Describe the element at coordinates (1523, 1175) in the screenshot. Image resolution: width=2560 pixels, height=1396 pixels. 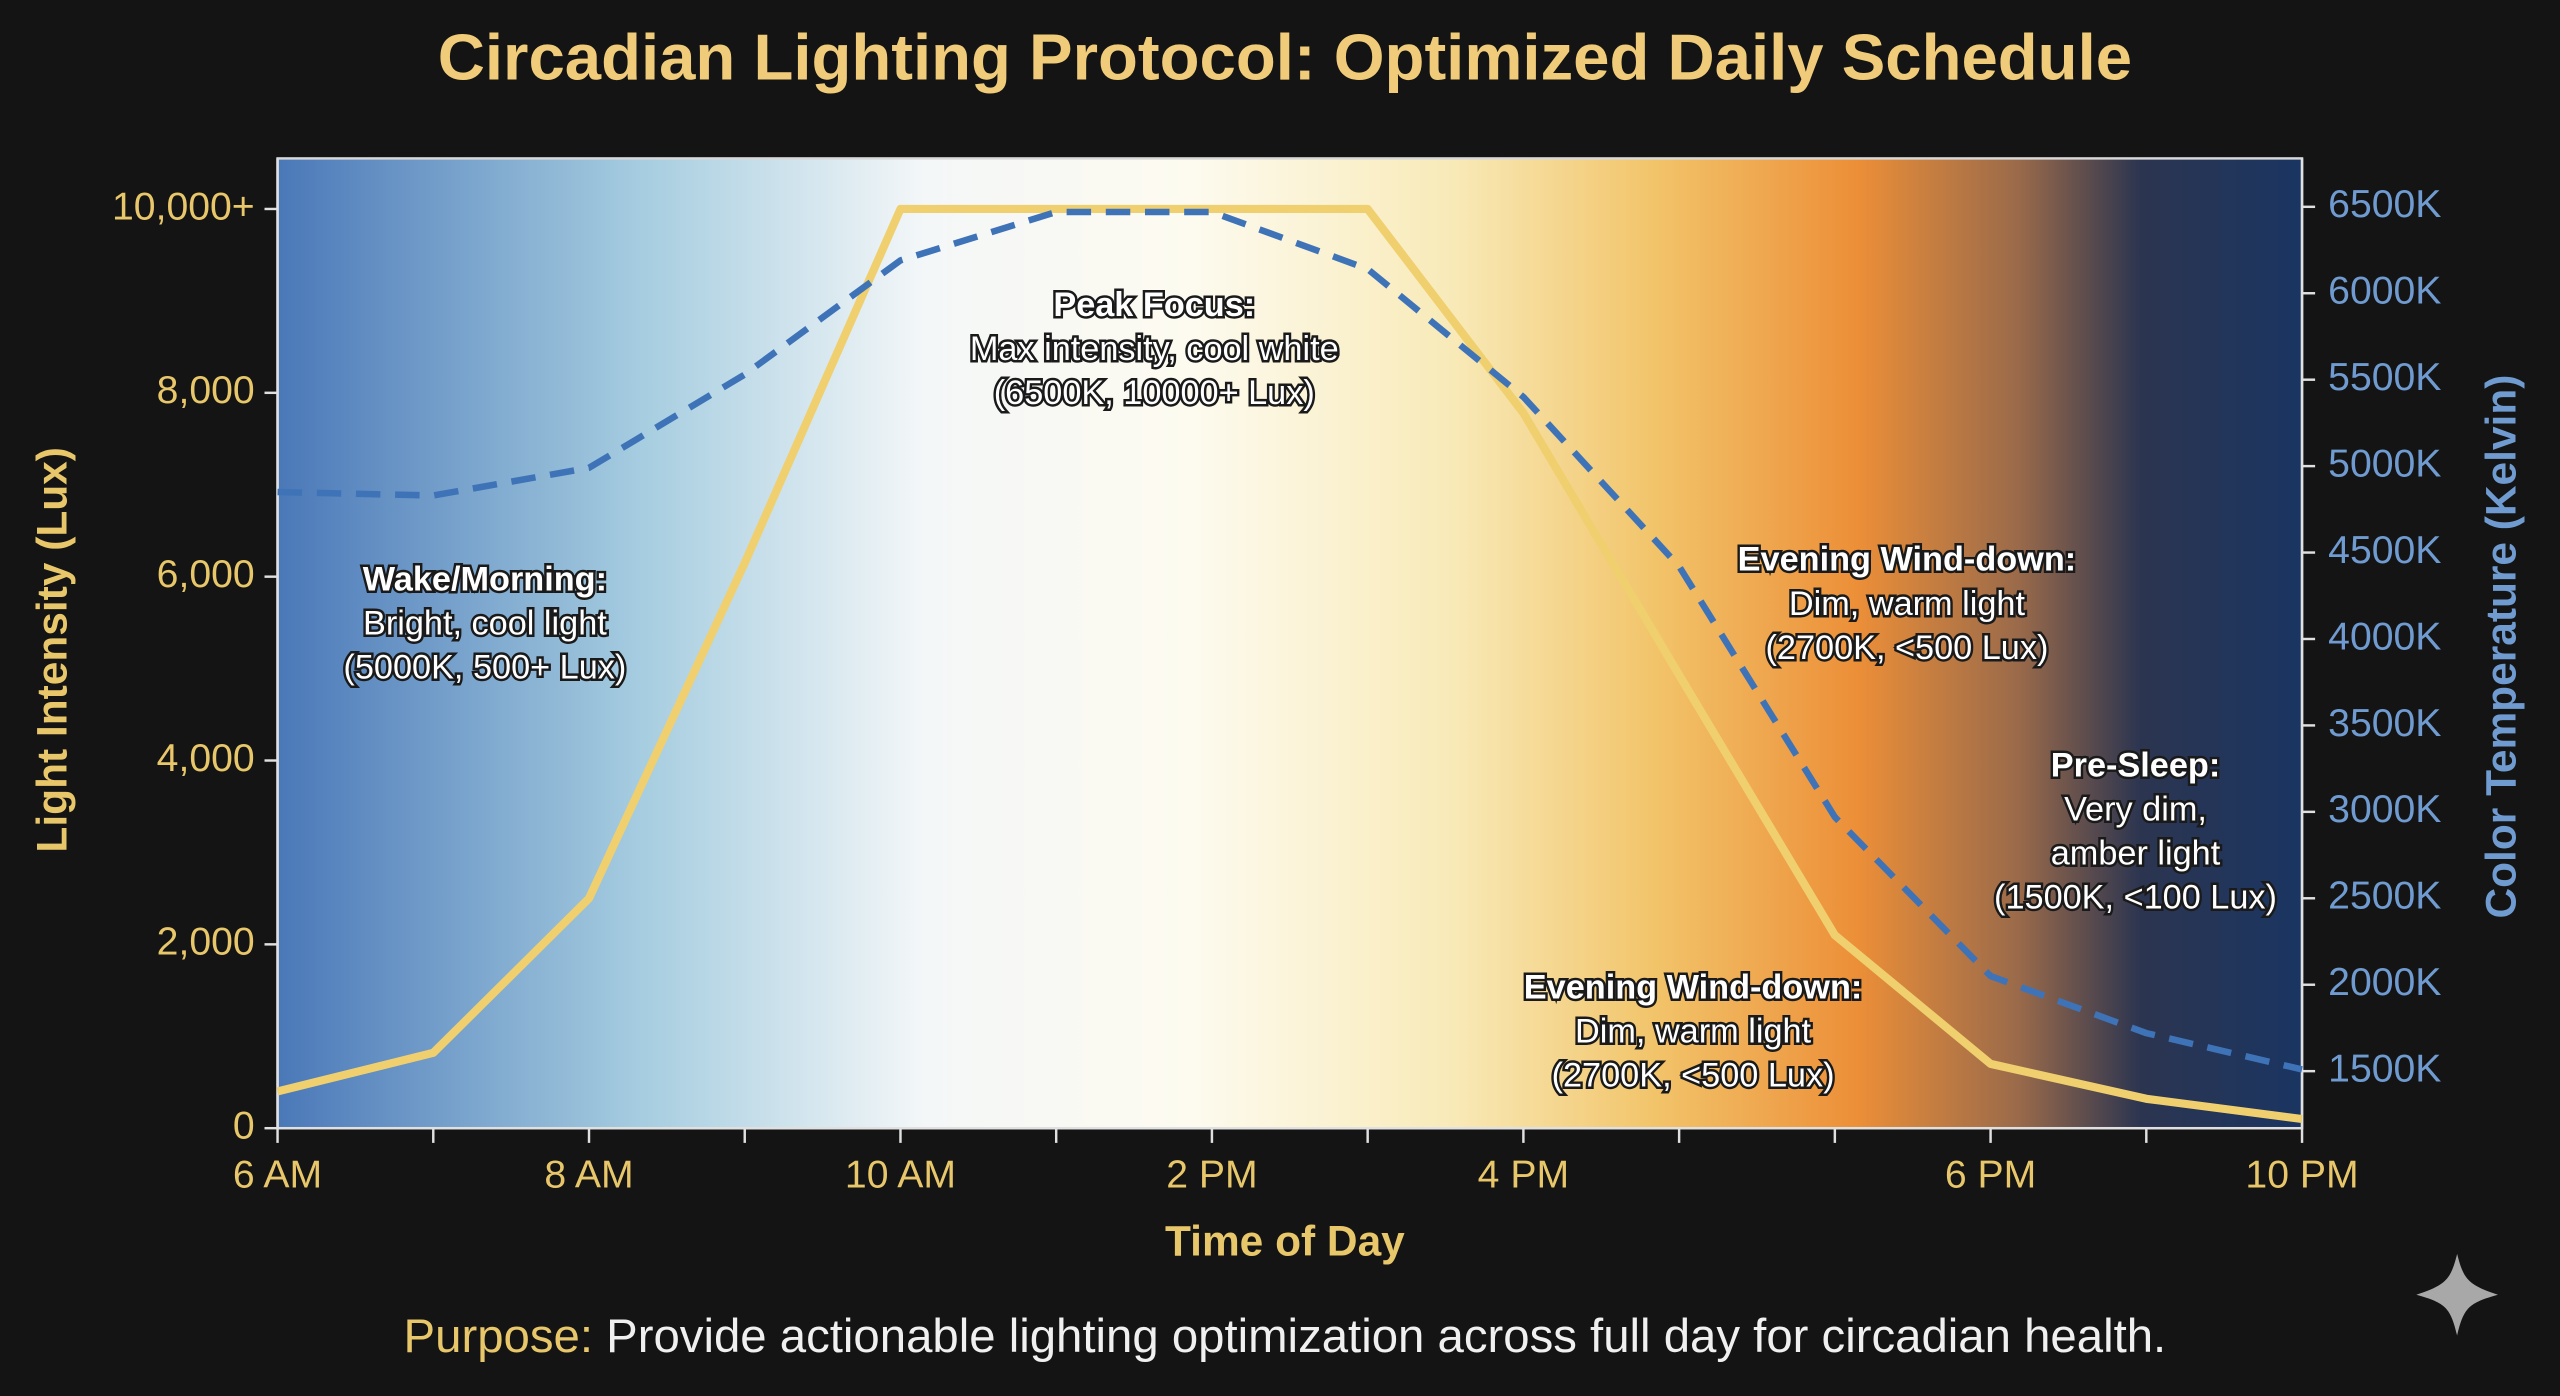
I see `x-tick-label: 4 PM` at that location.